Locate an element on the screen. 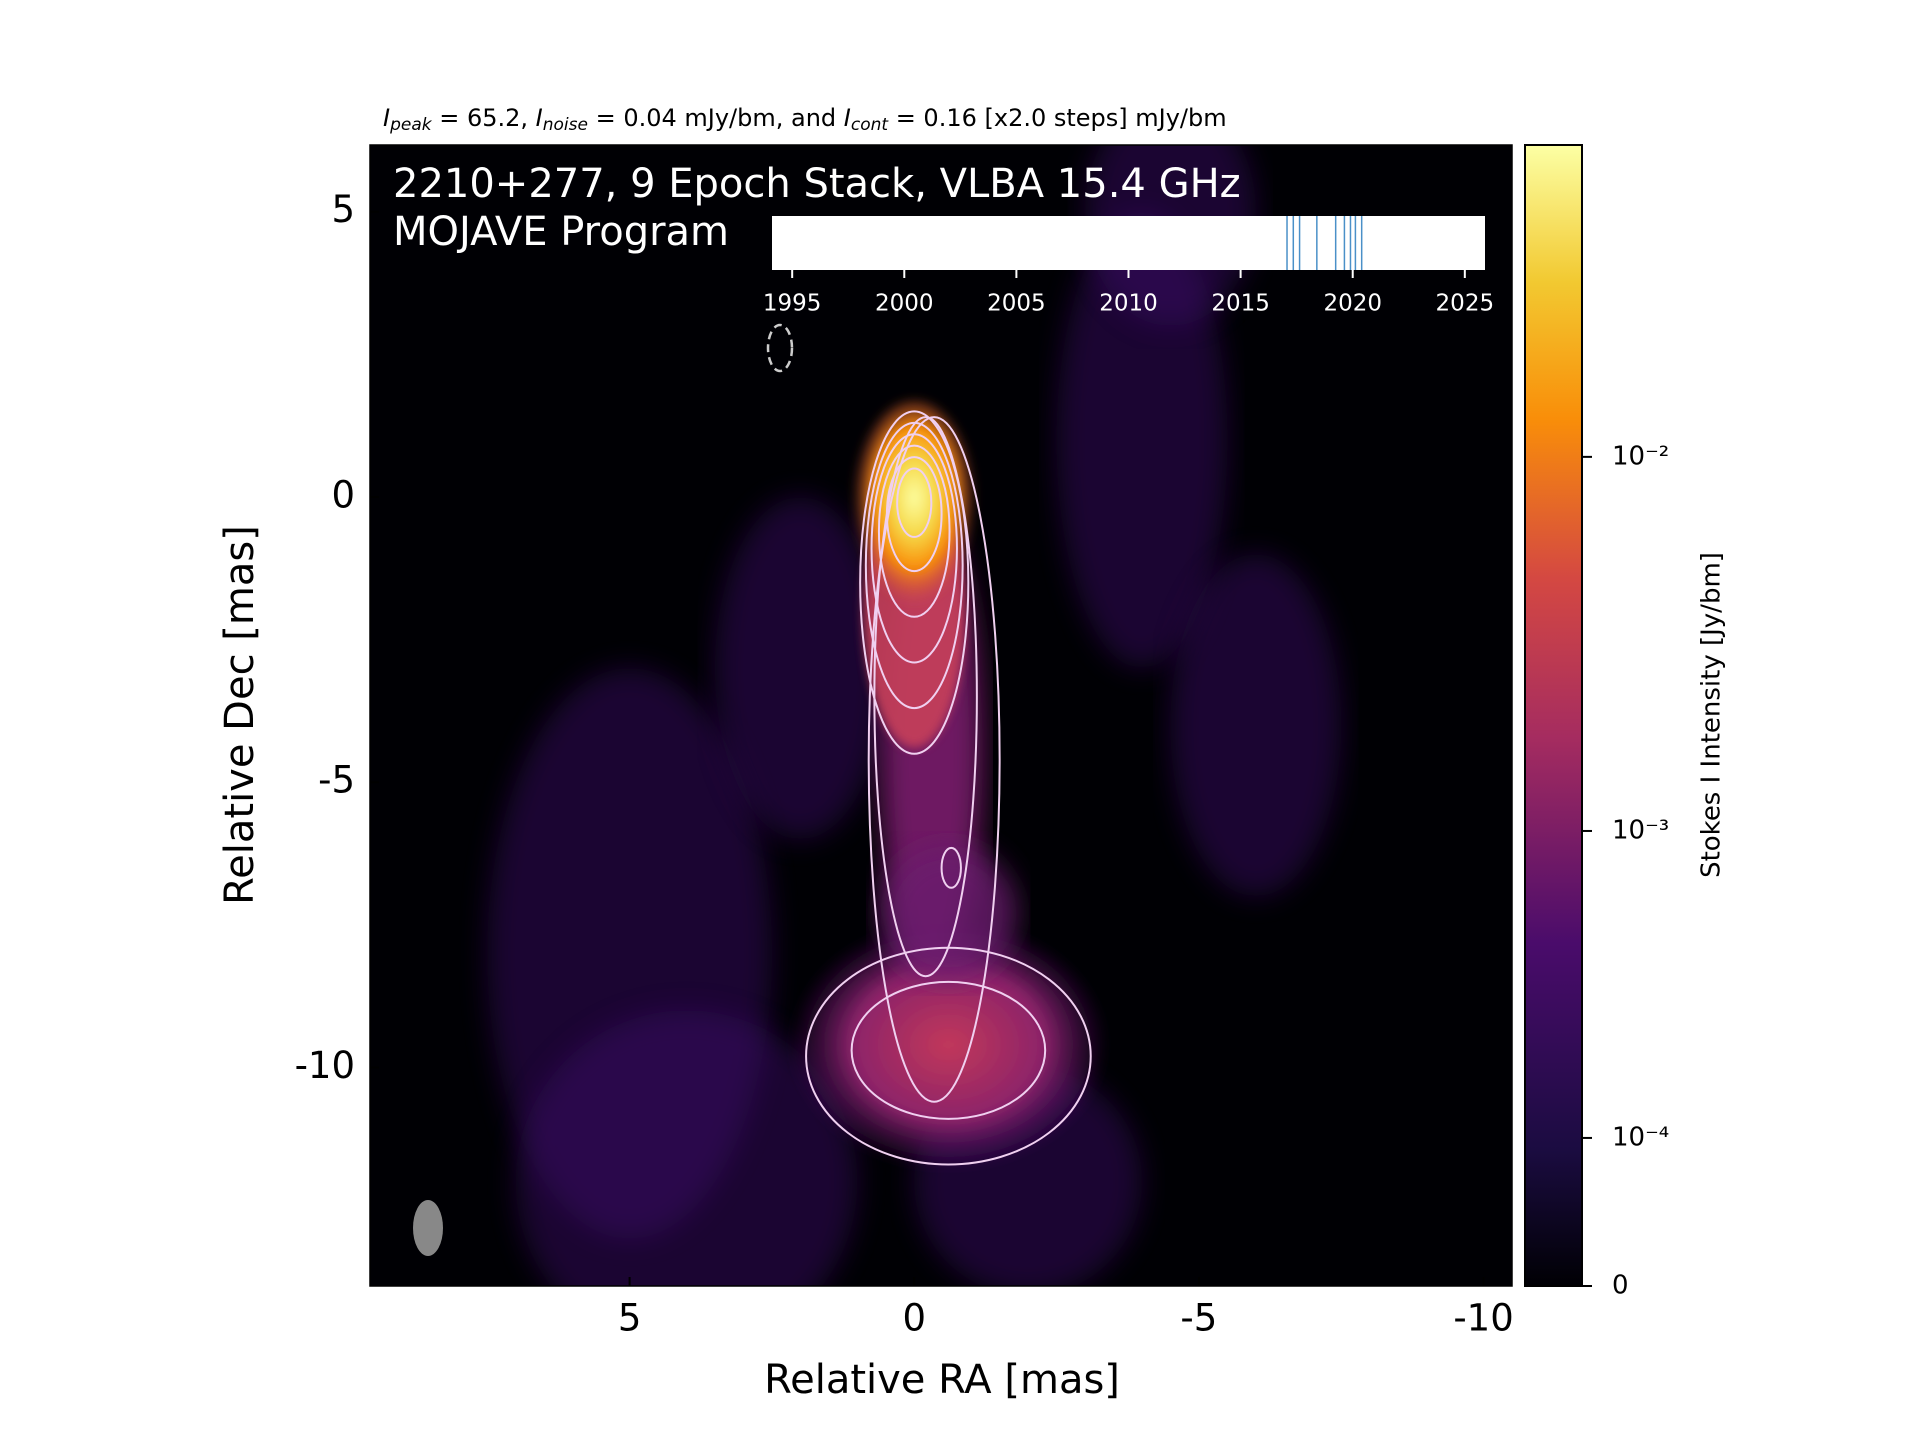  colorbar-tick-label: 10⁻² is located at coordinates (1640, 456).